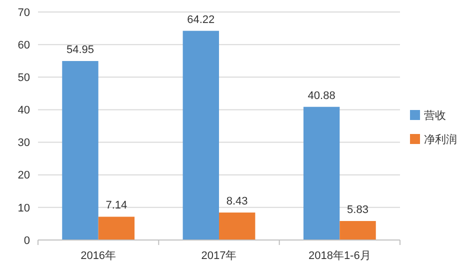 This screenshot has height=273, width=469. I want to click on legend-label: 营收, so click(435, 115).